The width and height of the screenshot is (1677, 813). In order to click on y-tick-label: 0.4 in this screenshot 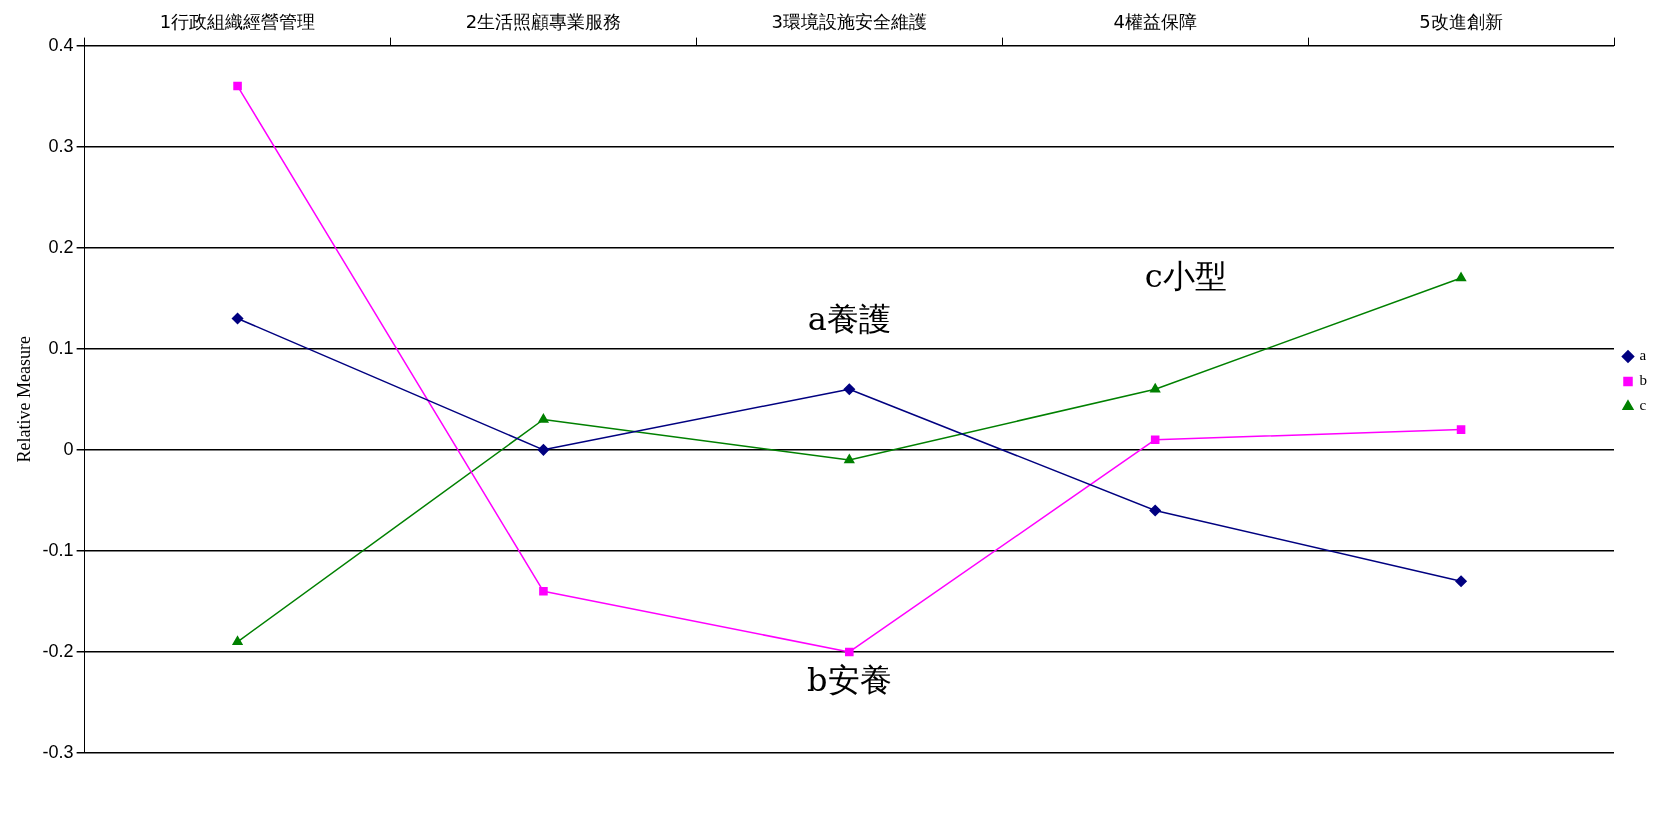, I will do `click(61, 44)`.